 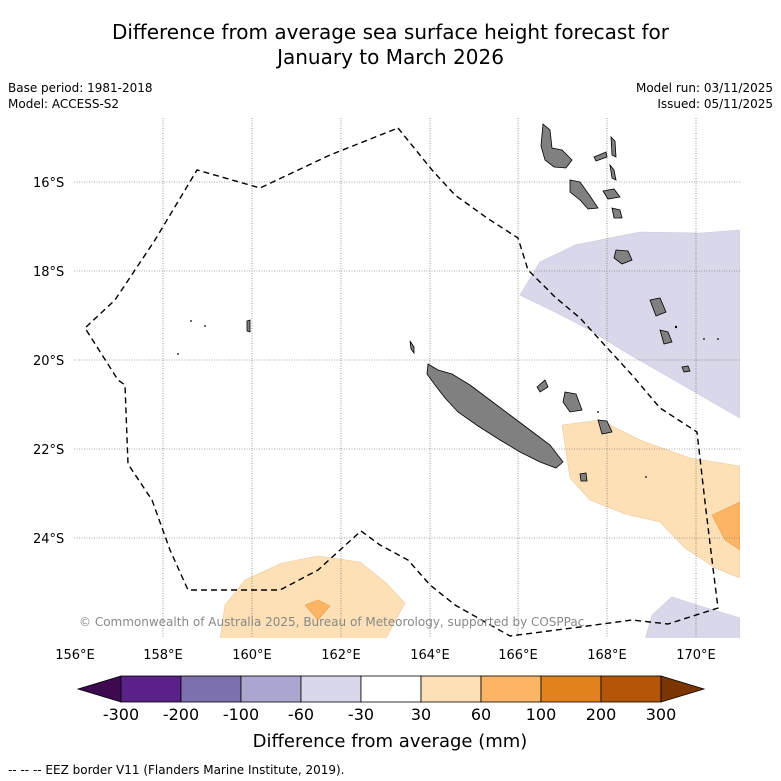 I want to click on colorbar-extend-low, so click(x=99, y=689).